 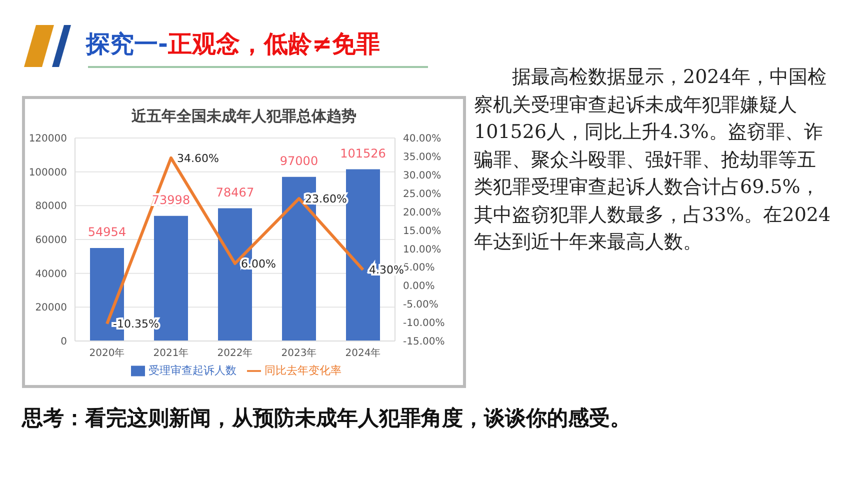 I want to click on y2-tick-label: -5.00%, so click(x=420, y=305).